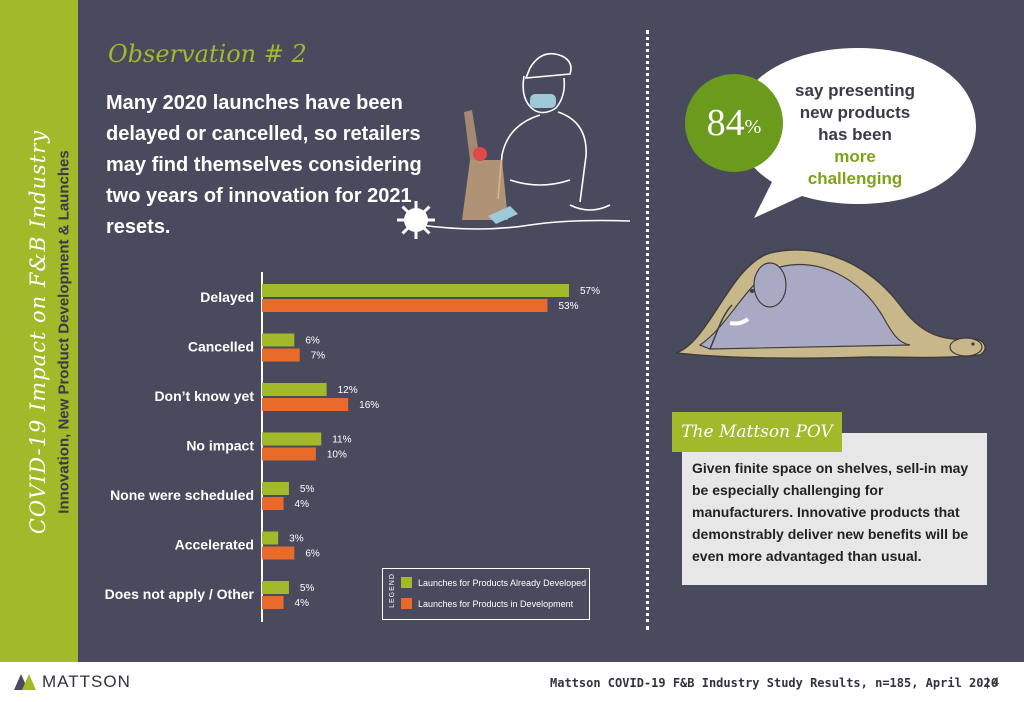 The height and width of the screenshot is (702, 1024). Describe the element at coordinates (341, 440) in the screenshot. I see `data-label: 11%` at that location.